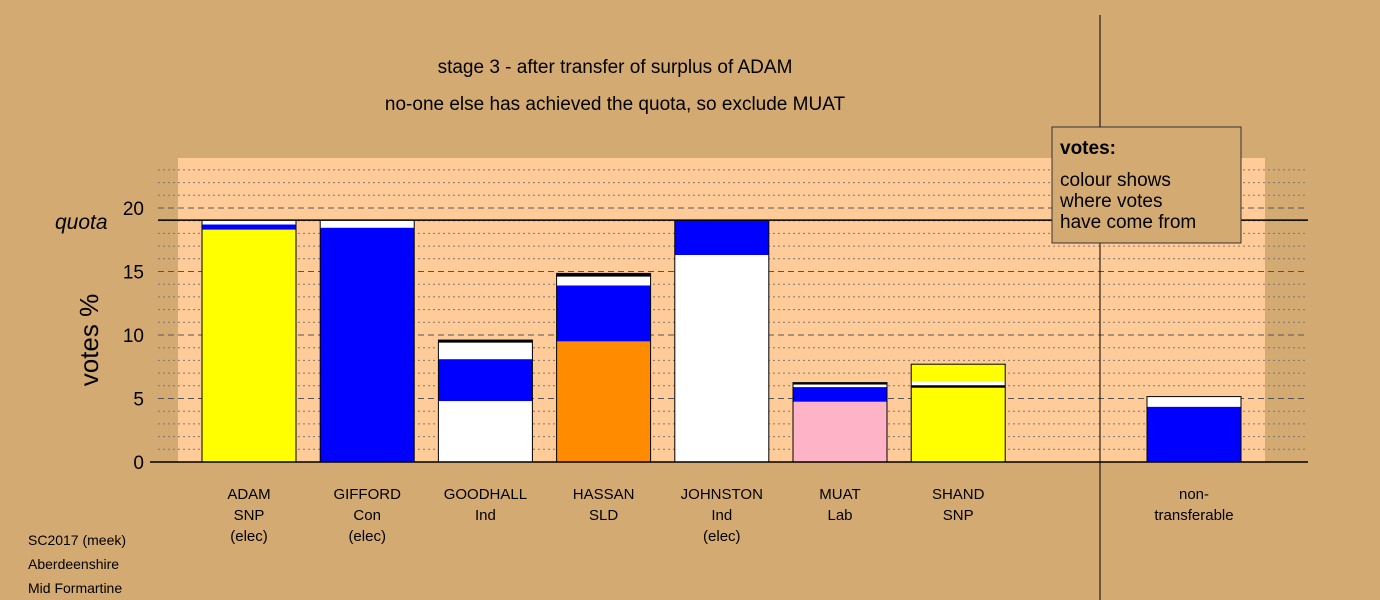 This screenshot has height=600, width=1380. I want to click on bar-shand, so click(958, 413).